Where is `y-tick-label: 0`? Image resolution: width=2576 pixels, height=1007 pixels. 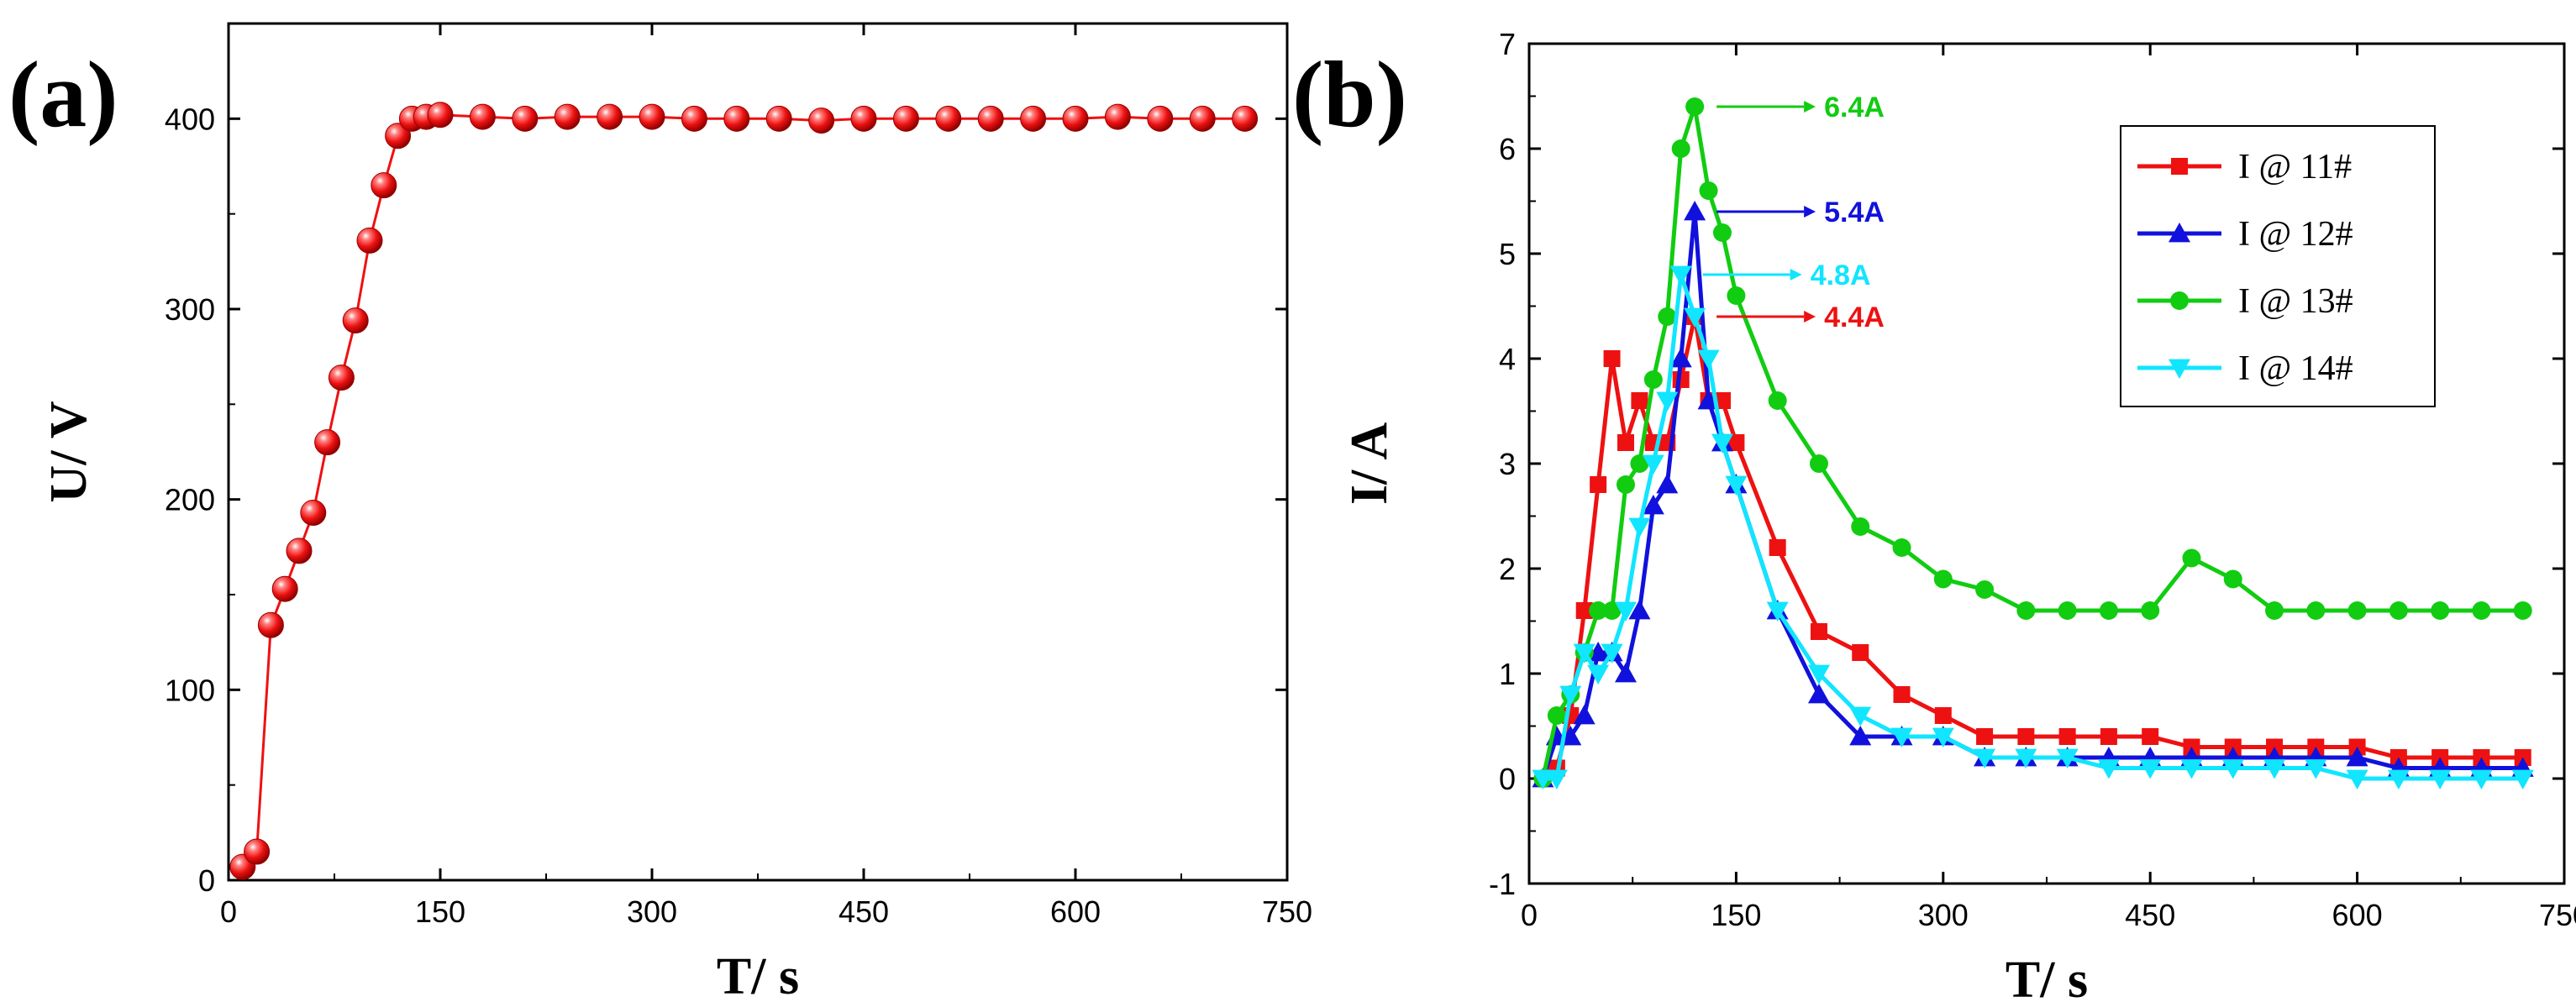 y-tick-label: 0 is located at coordinates (1507, 779).